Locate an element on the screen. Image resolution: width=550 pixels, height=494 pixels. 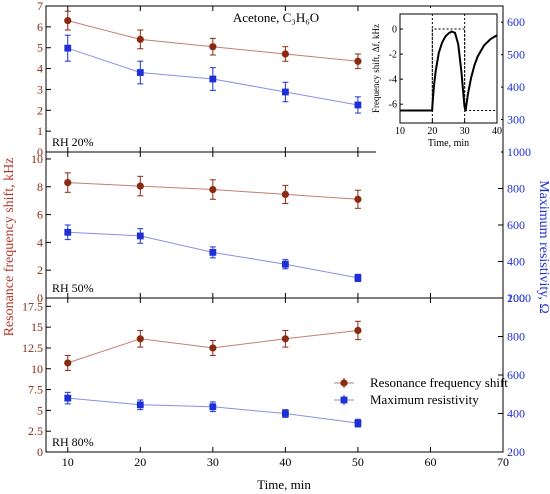
inset-y-tick-label: -6 is located at coordinates (393, 105).